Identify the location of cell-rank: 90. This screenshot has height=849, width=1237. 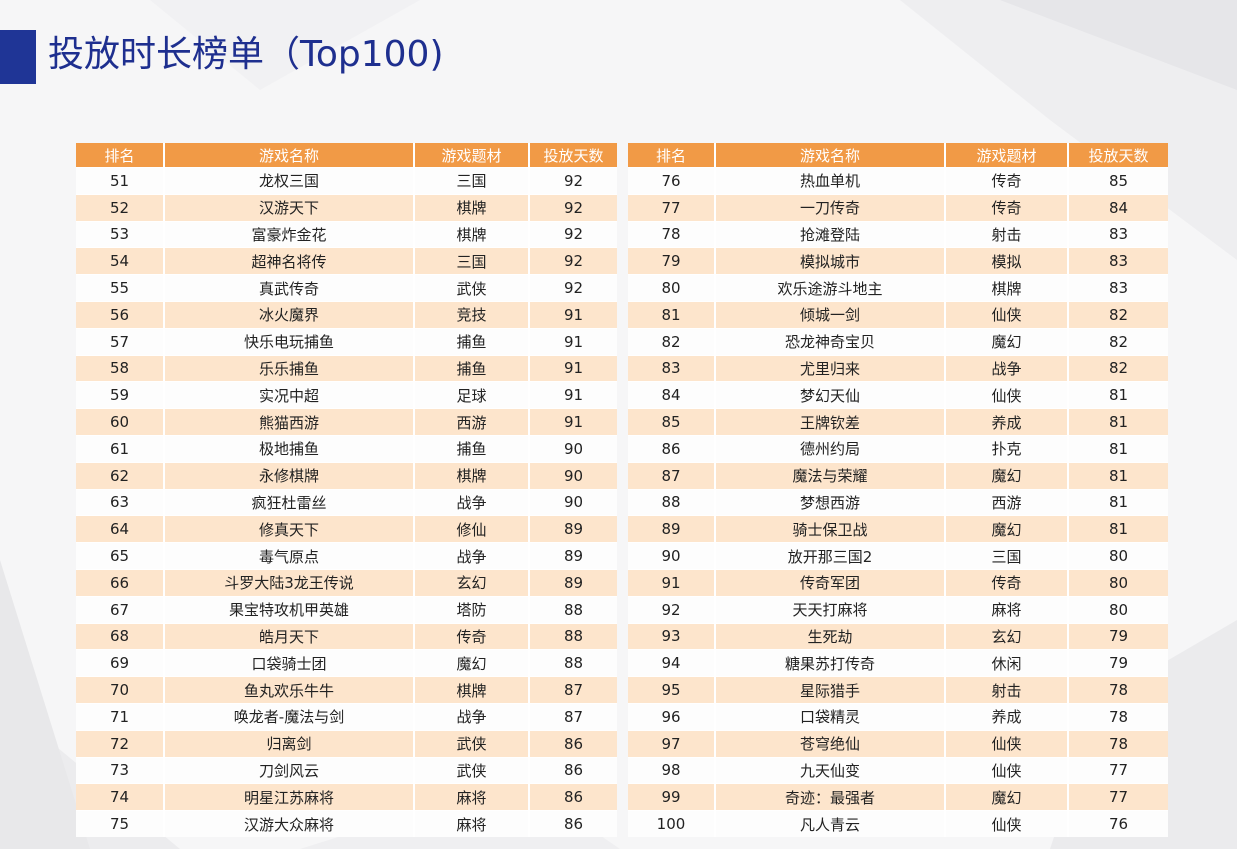
(672, 556).